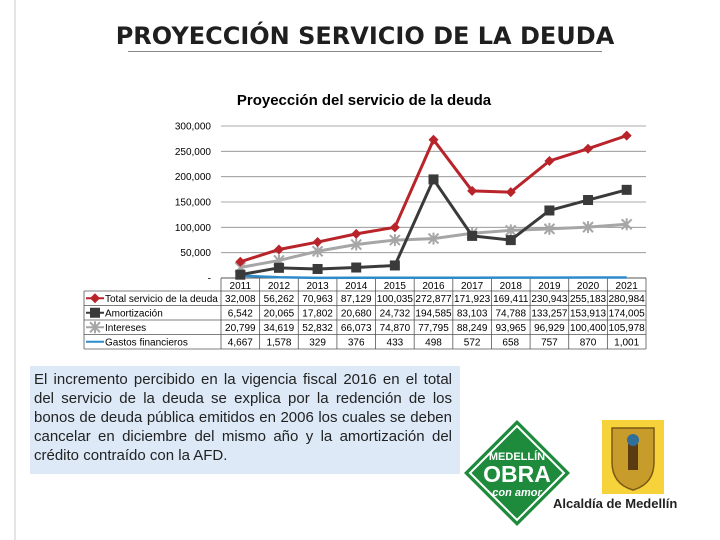  Describe the element at coordinates (317, 299) in the screenshot. I see `table-cell: 70,963` at that location.